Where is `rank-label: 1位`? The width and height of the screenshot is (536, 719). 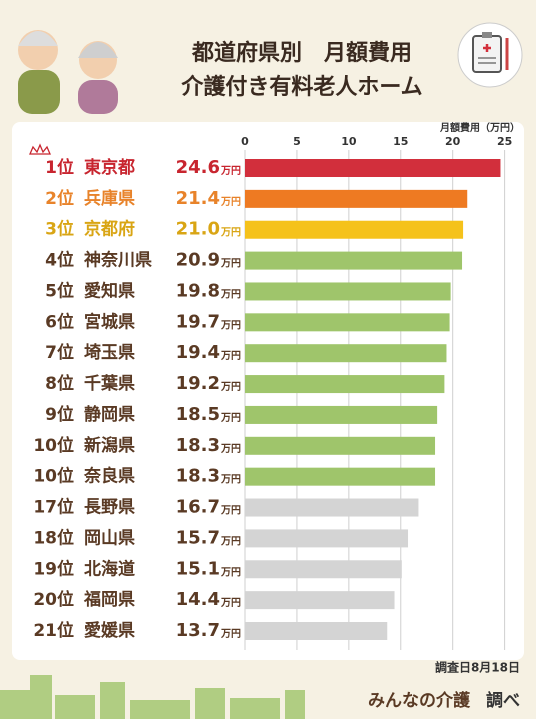
rank-label: 1位 is located at coordinates (59, 167).